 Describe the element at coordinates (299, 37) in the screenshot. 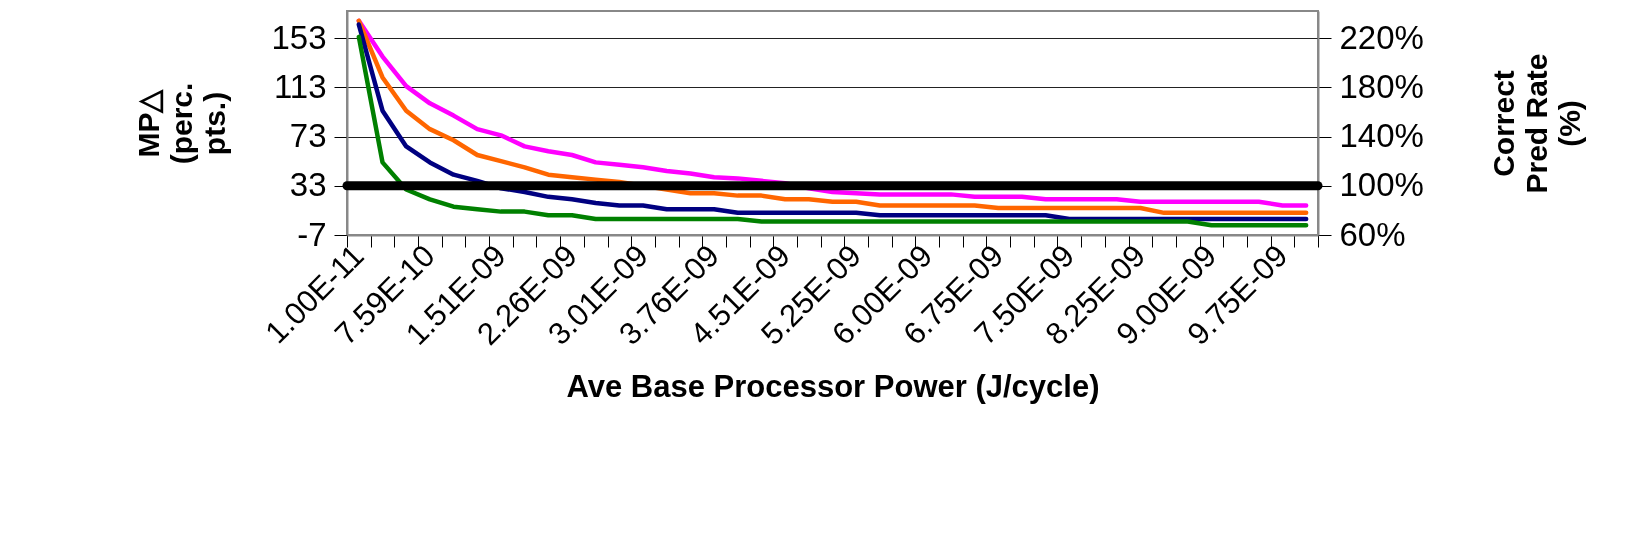

I see `y-tick-label: 153` at that location.